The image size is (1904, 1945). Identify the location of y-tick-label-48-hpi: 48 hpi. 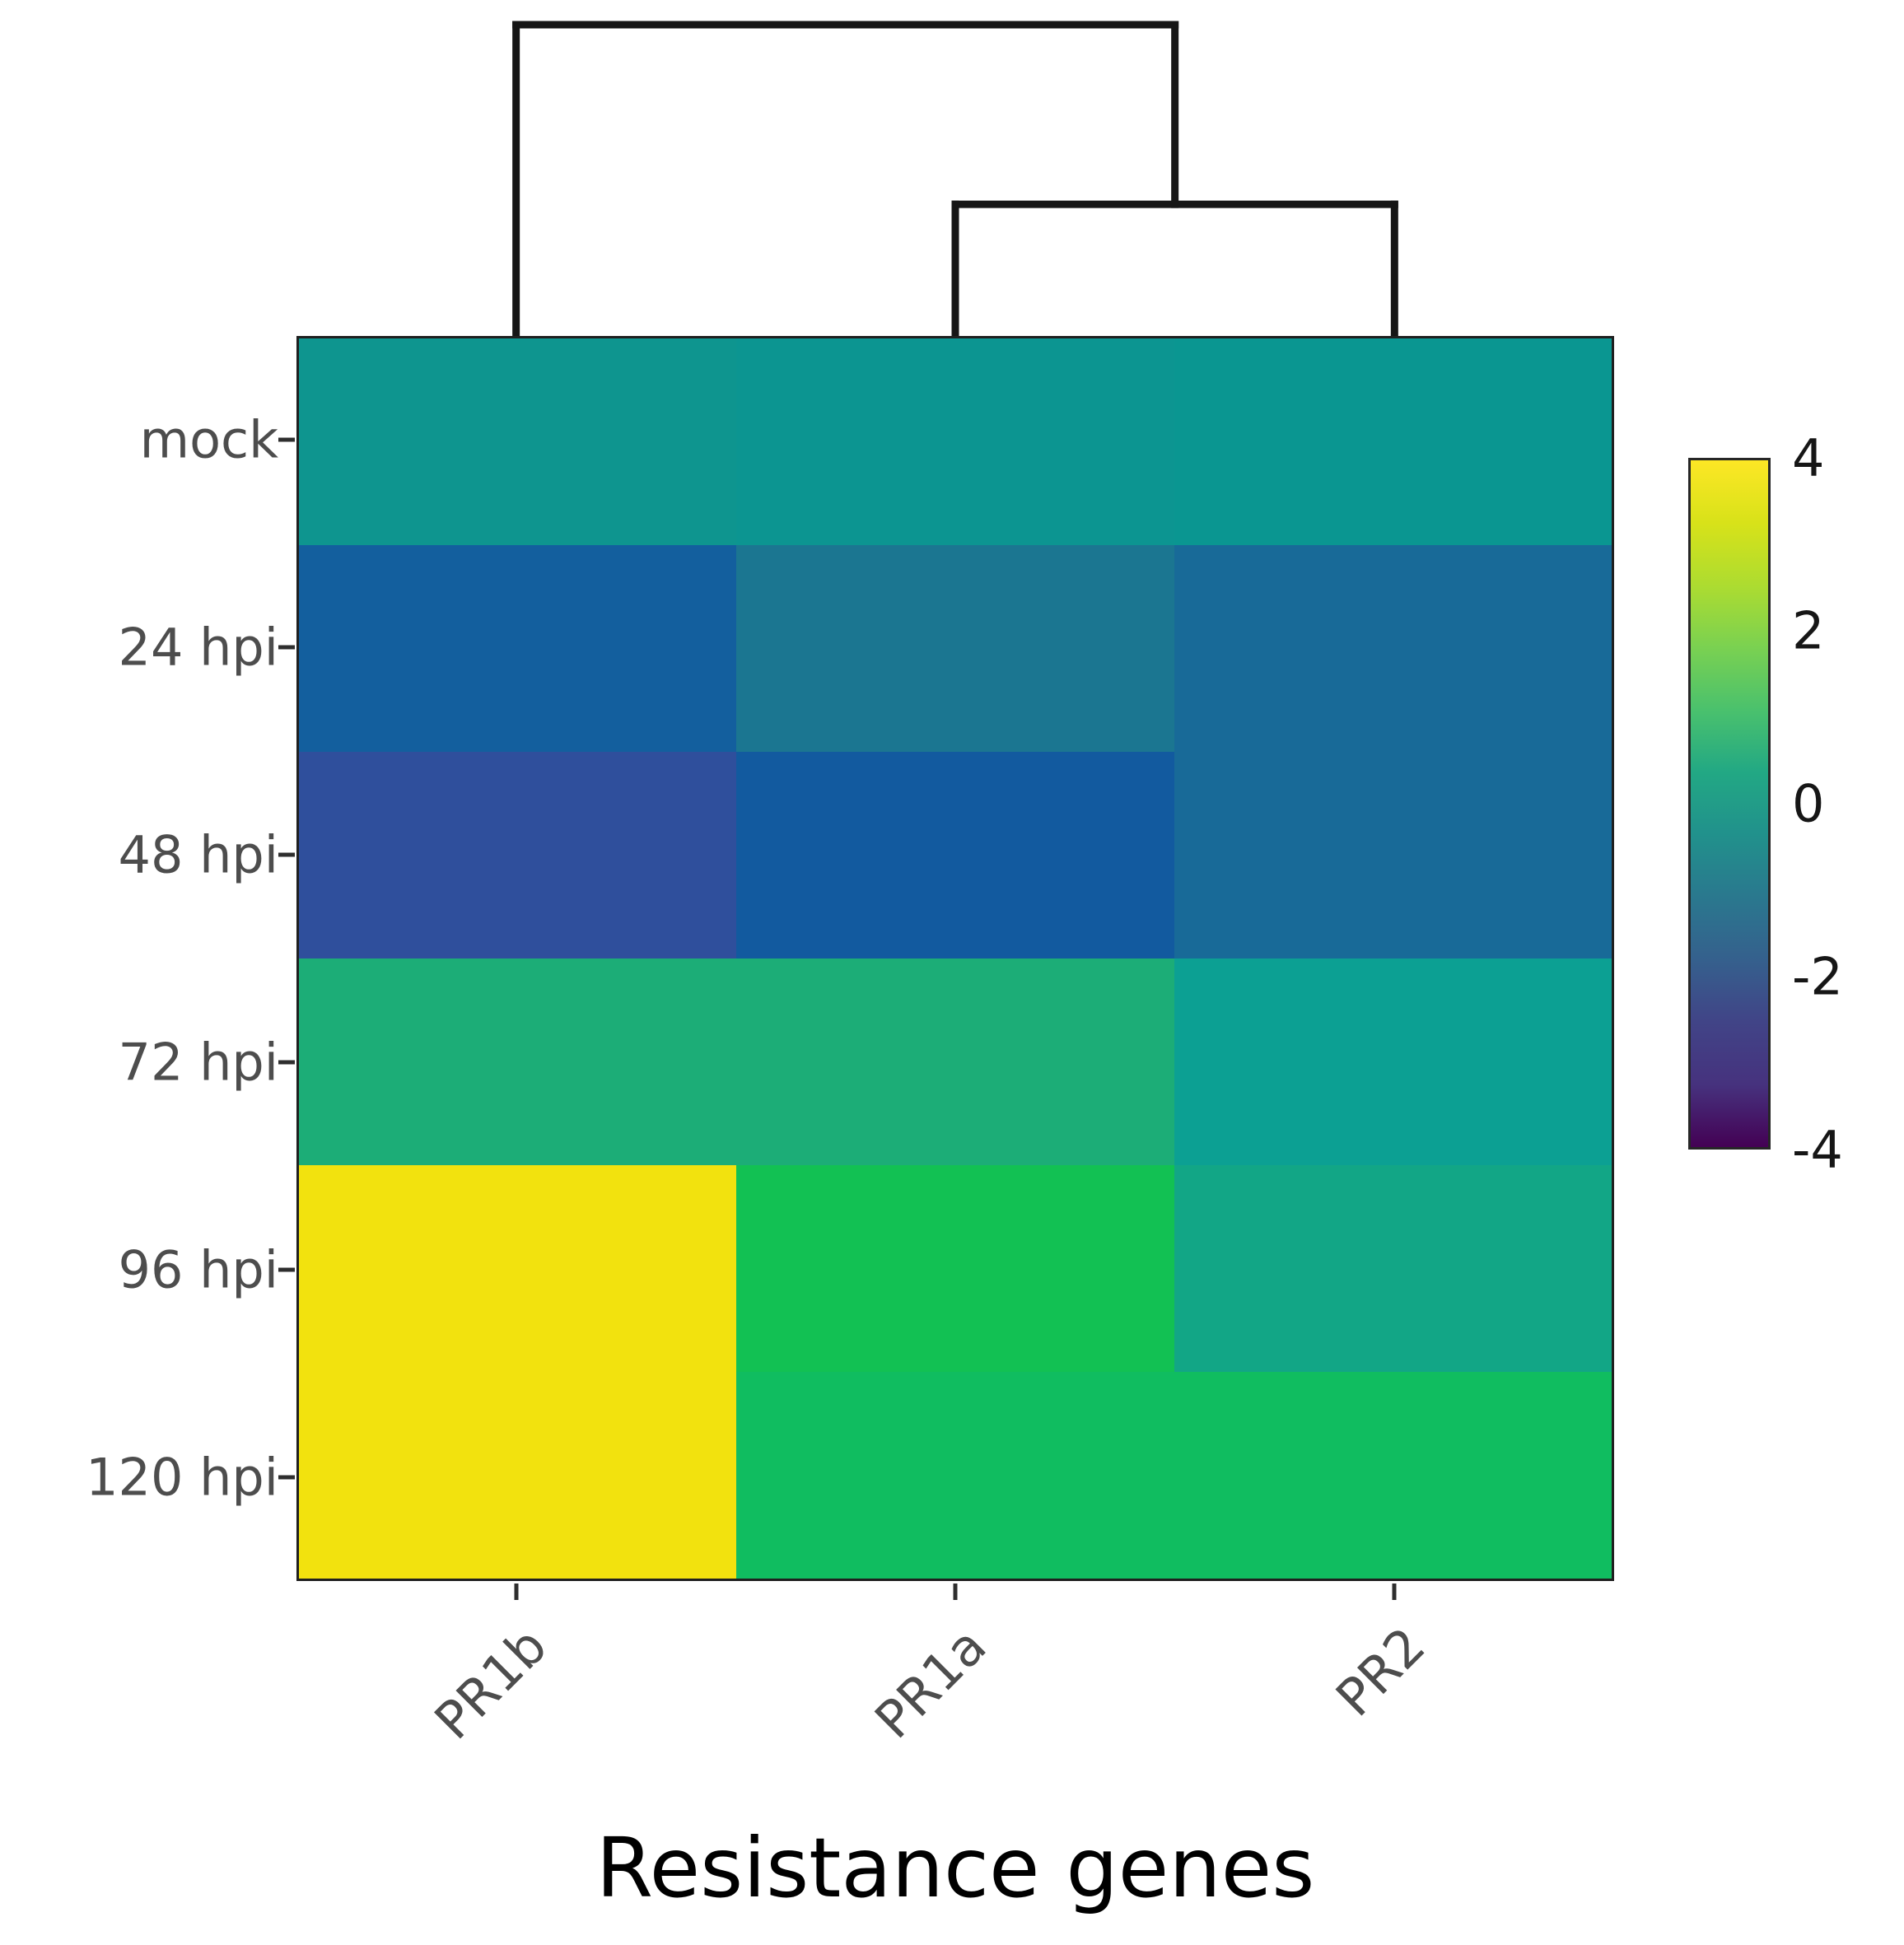
(198, 854).